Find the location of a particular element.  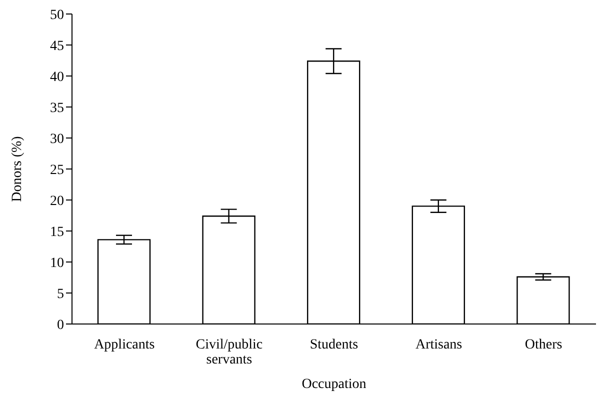

y-tick-label: 40 is located at coordinates (57, 77).